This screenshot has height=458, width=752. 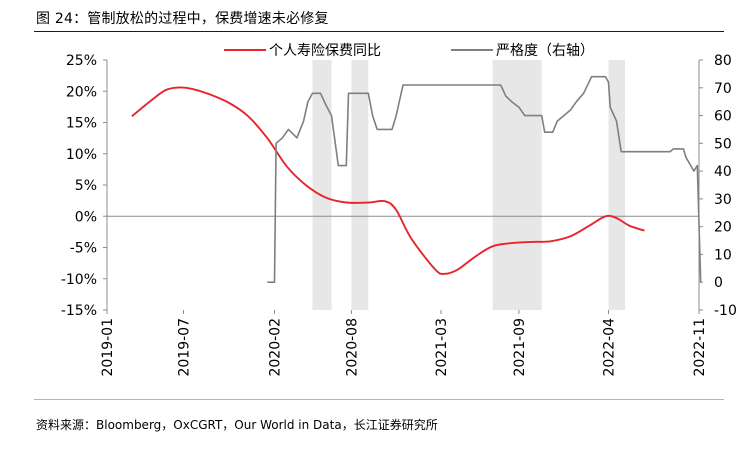 What do you see at coordinates (182, 19) in the screenshot?
I see `figure-title: 图 24：管制放松的过程中，保费增速未必修复` at bounding box center [182, 19].